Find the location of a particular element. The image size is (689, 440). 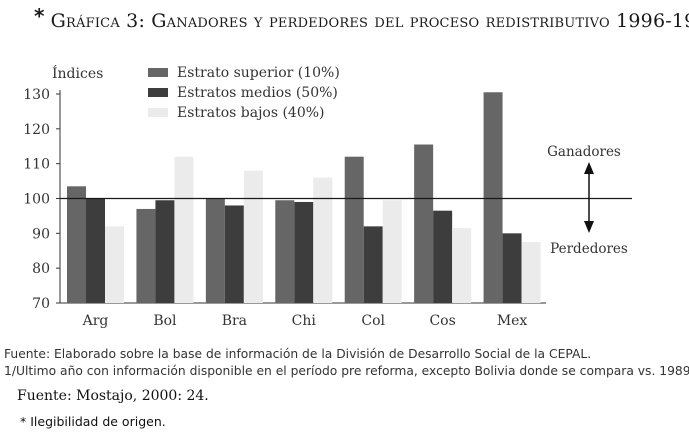

title-marker: * is located at coordinates (39, 16).